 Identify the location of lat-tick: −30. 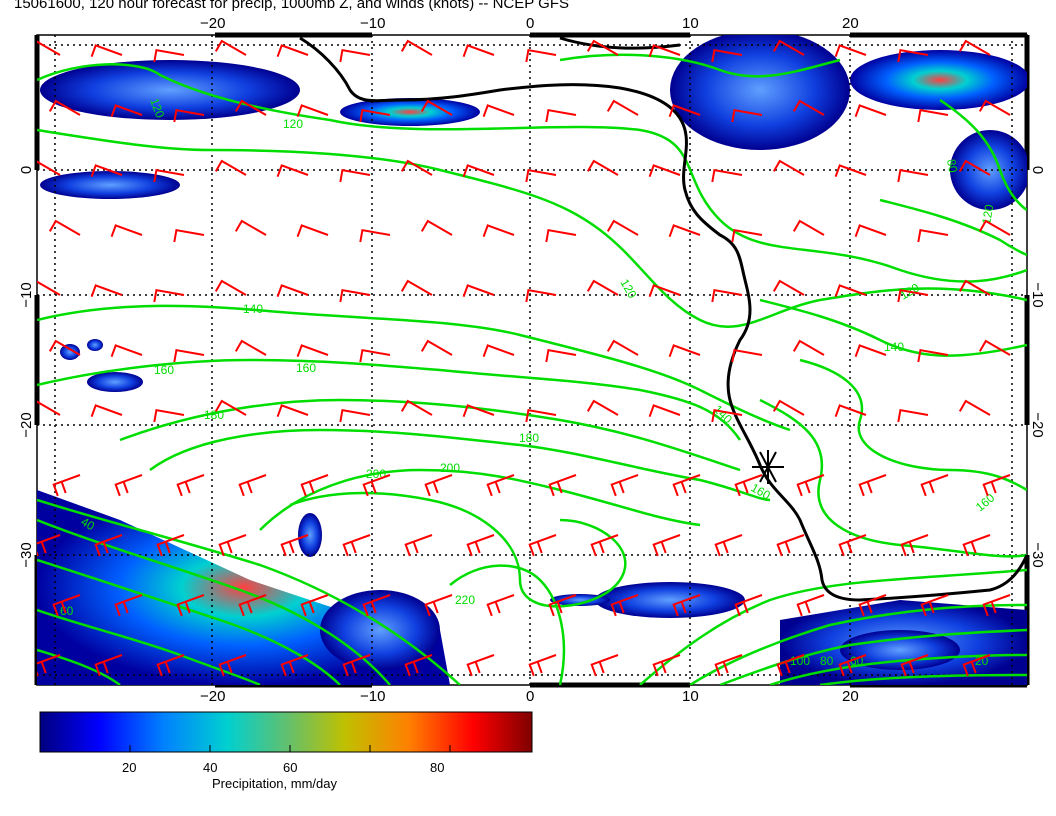
(1037, 554).